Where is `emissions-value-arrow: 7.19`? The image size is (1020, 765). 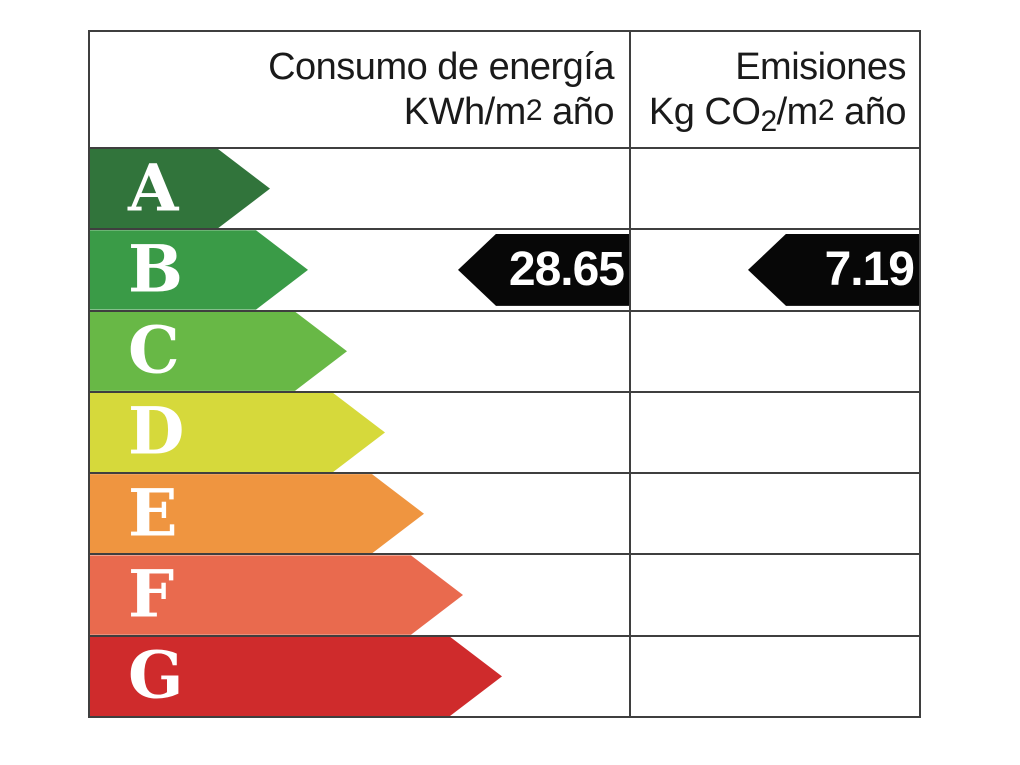 emissions-value-arrow: 7.19 is located at coordinates (833, 269).